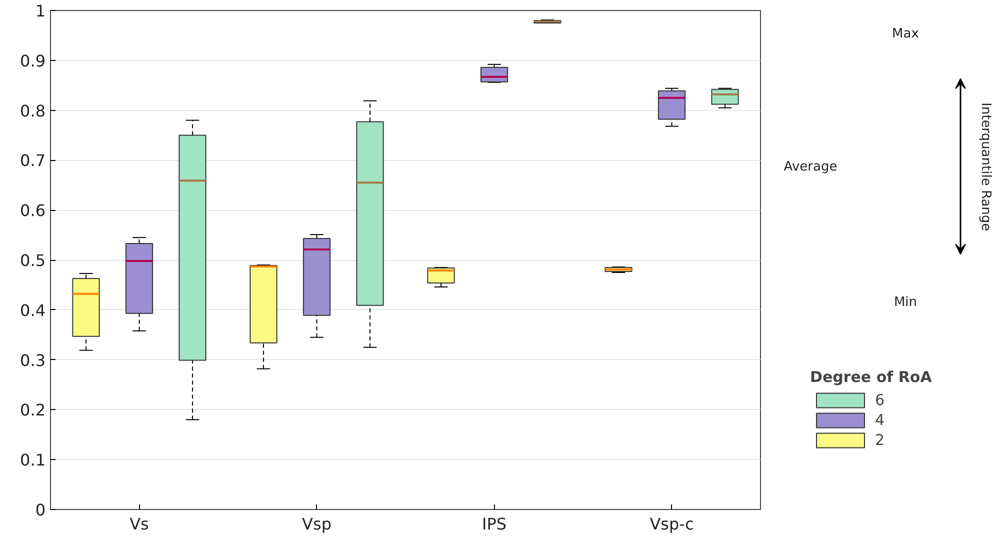  Describe the element at coordinates (494, 524) in the screenshot. I see `x-tick-label: IPS` at that location.